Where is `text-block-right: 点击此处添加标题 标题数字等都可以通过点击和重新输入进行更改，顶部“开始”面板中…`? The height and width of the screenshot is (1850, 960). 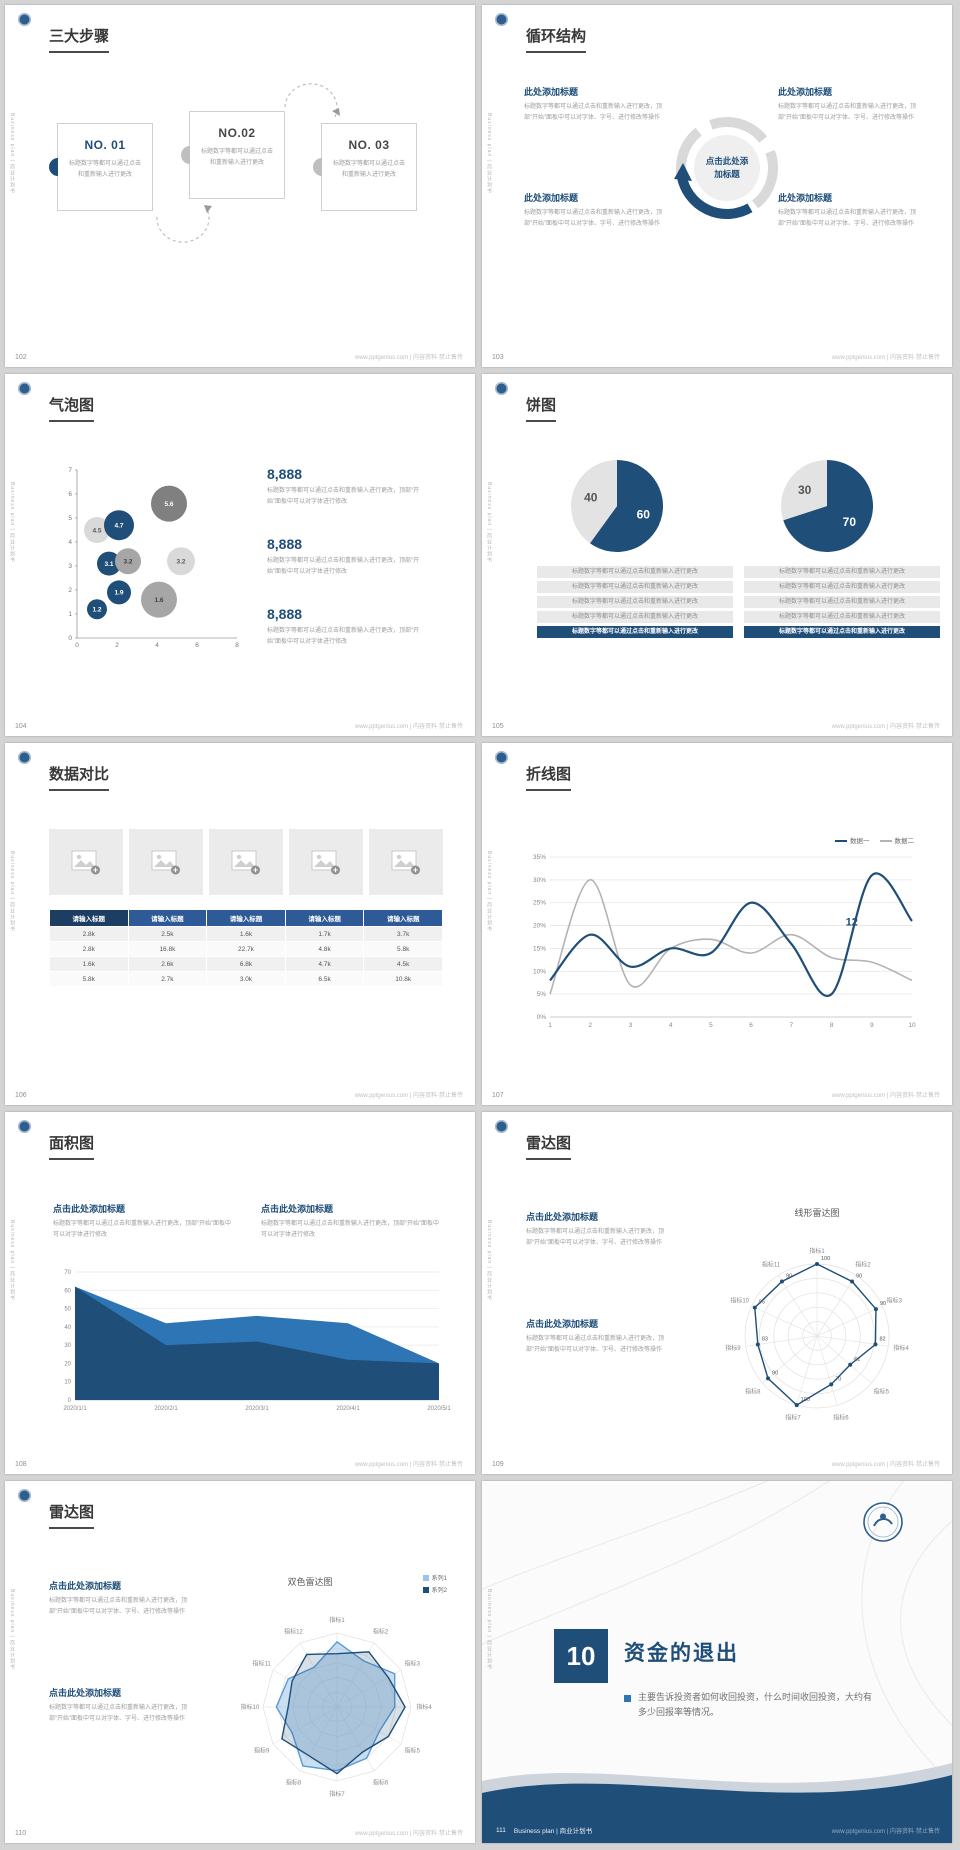 text-block-right: 点击此处添加标题 标题数字等都可以通过点击和重新输入进行更改，顶部“开始”面板中… is located at coordinates (351, 1221).